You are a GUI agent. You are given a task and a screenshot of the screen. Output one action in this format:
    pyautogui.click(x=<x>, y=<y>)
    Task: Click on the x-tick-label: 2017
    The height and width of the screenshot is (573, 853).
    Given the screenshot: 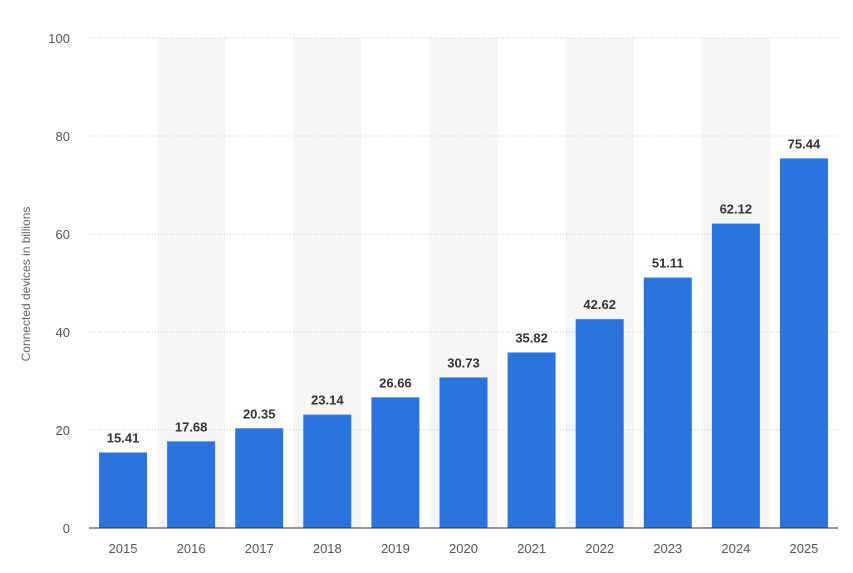 What is the action you would take?
    pyautogui.click(x=259, y=548)
    